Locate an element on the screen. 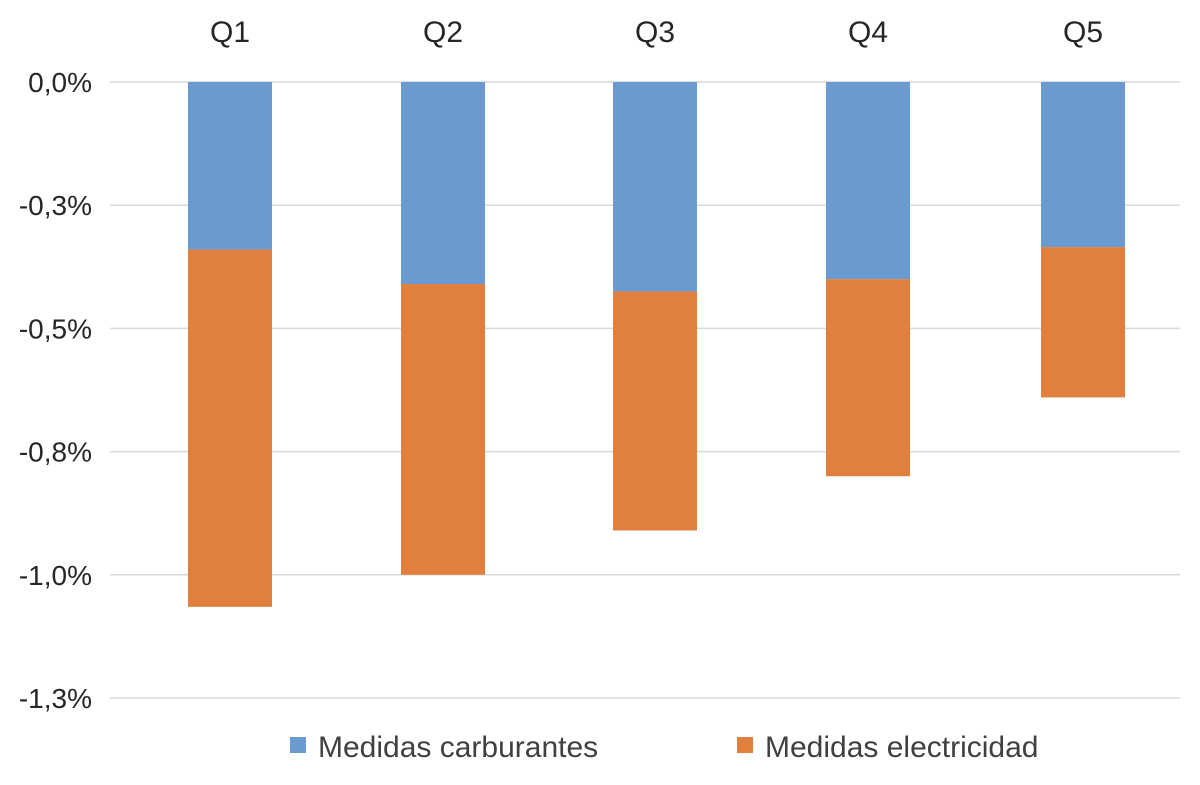  y-tick-label: -1,3% is located at coordinates (55, 698).